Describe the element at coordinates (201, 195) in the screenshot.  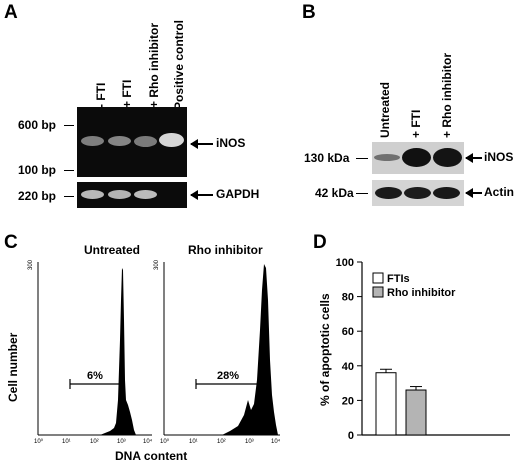
I see `gapdh-arrow` at that location.